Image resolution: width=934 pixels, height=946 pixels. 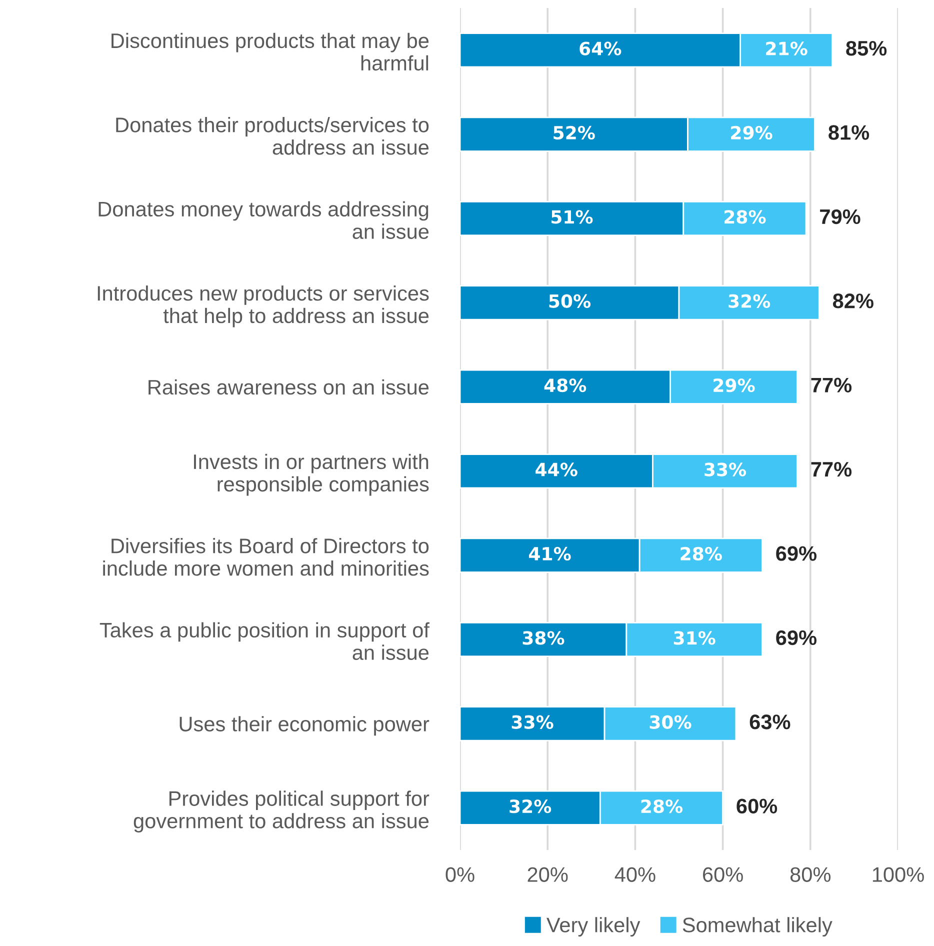 I want to click on x-tick-label: 0%, so click(x=460, y=874).